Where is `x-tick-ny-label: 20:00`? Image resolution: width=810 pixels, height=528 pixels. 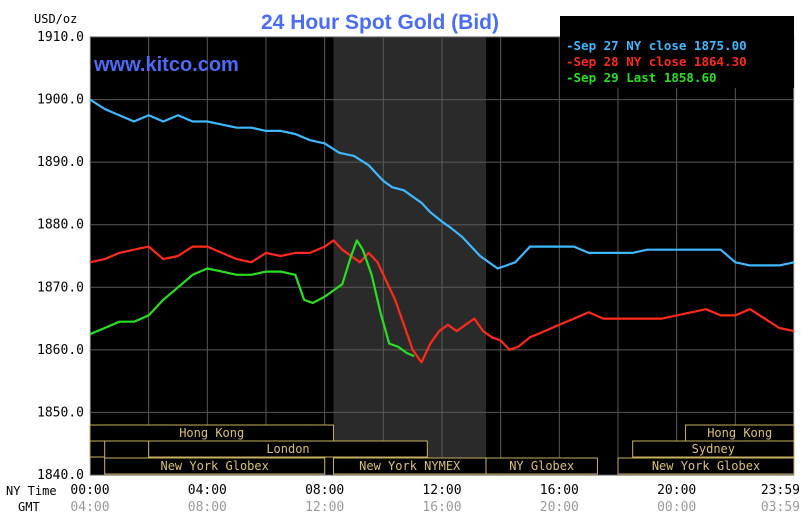 x-tick-ny-label: 20:00 is located at coordinates (676, 490).